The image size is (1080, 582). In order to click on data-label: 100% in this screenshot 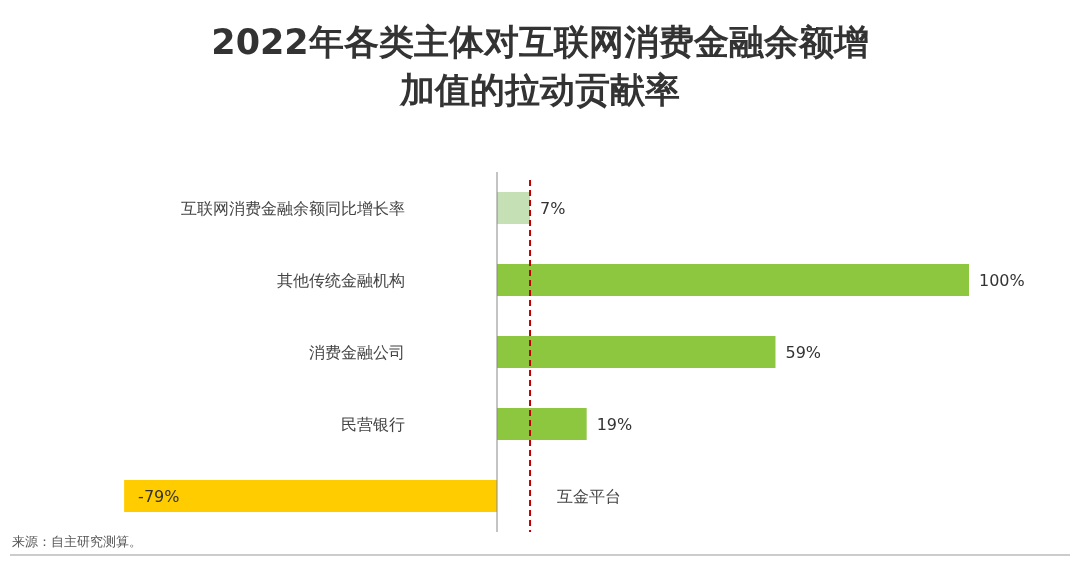, I will do `click(1002, 280)`.